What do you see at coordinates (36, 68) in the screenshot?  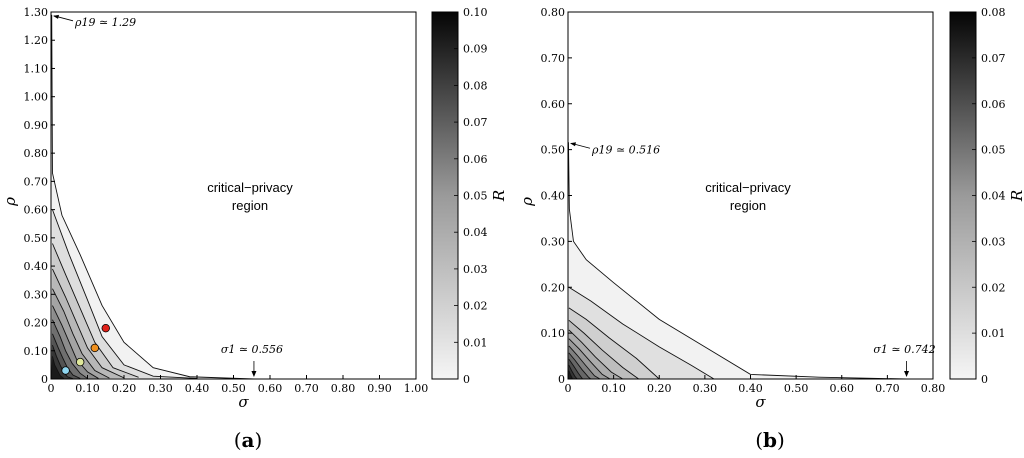 I see `y-tick-label: 1.10` at bounding box center [36, 68].